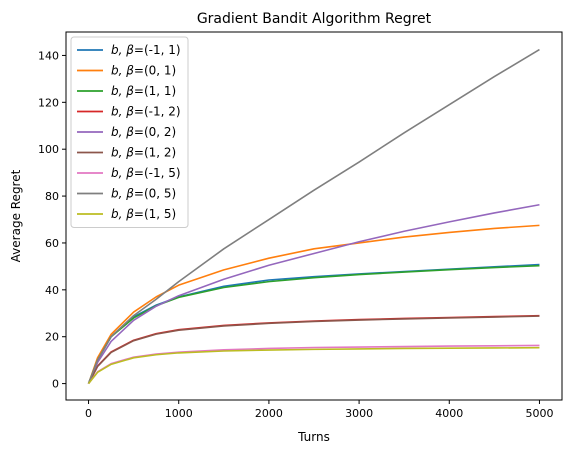  Describe the element at coordinates (52, 337) in the screenshot. I see `y-tick-label: 20` at that location.